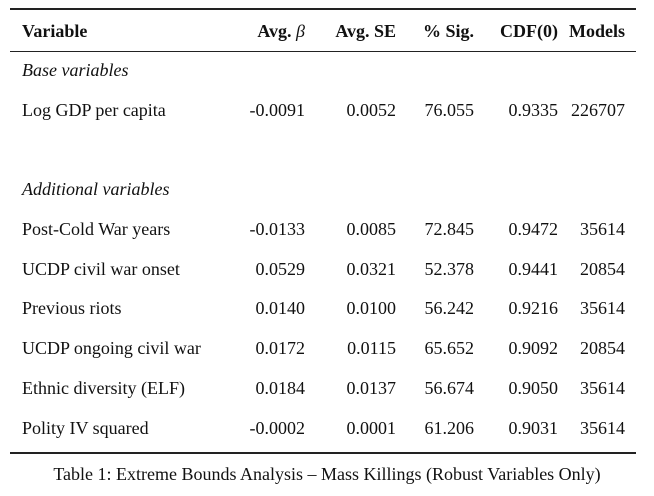 The height and width of the screenshot is (496, 654). I want to click on cell-pct-sig: 65.652, so click(449, 348).